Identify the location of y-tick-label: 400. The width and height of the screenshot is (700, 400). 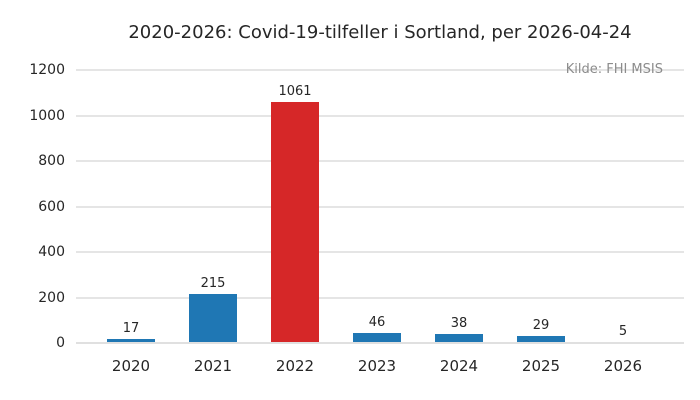
(51, 252).